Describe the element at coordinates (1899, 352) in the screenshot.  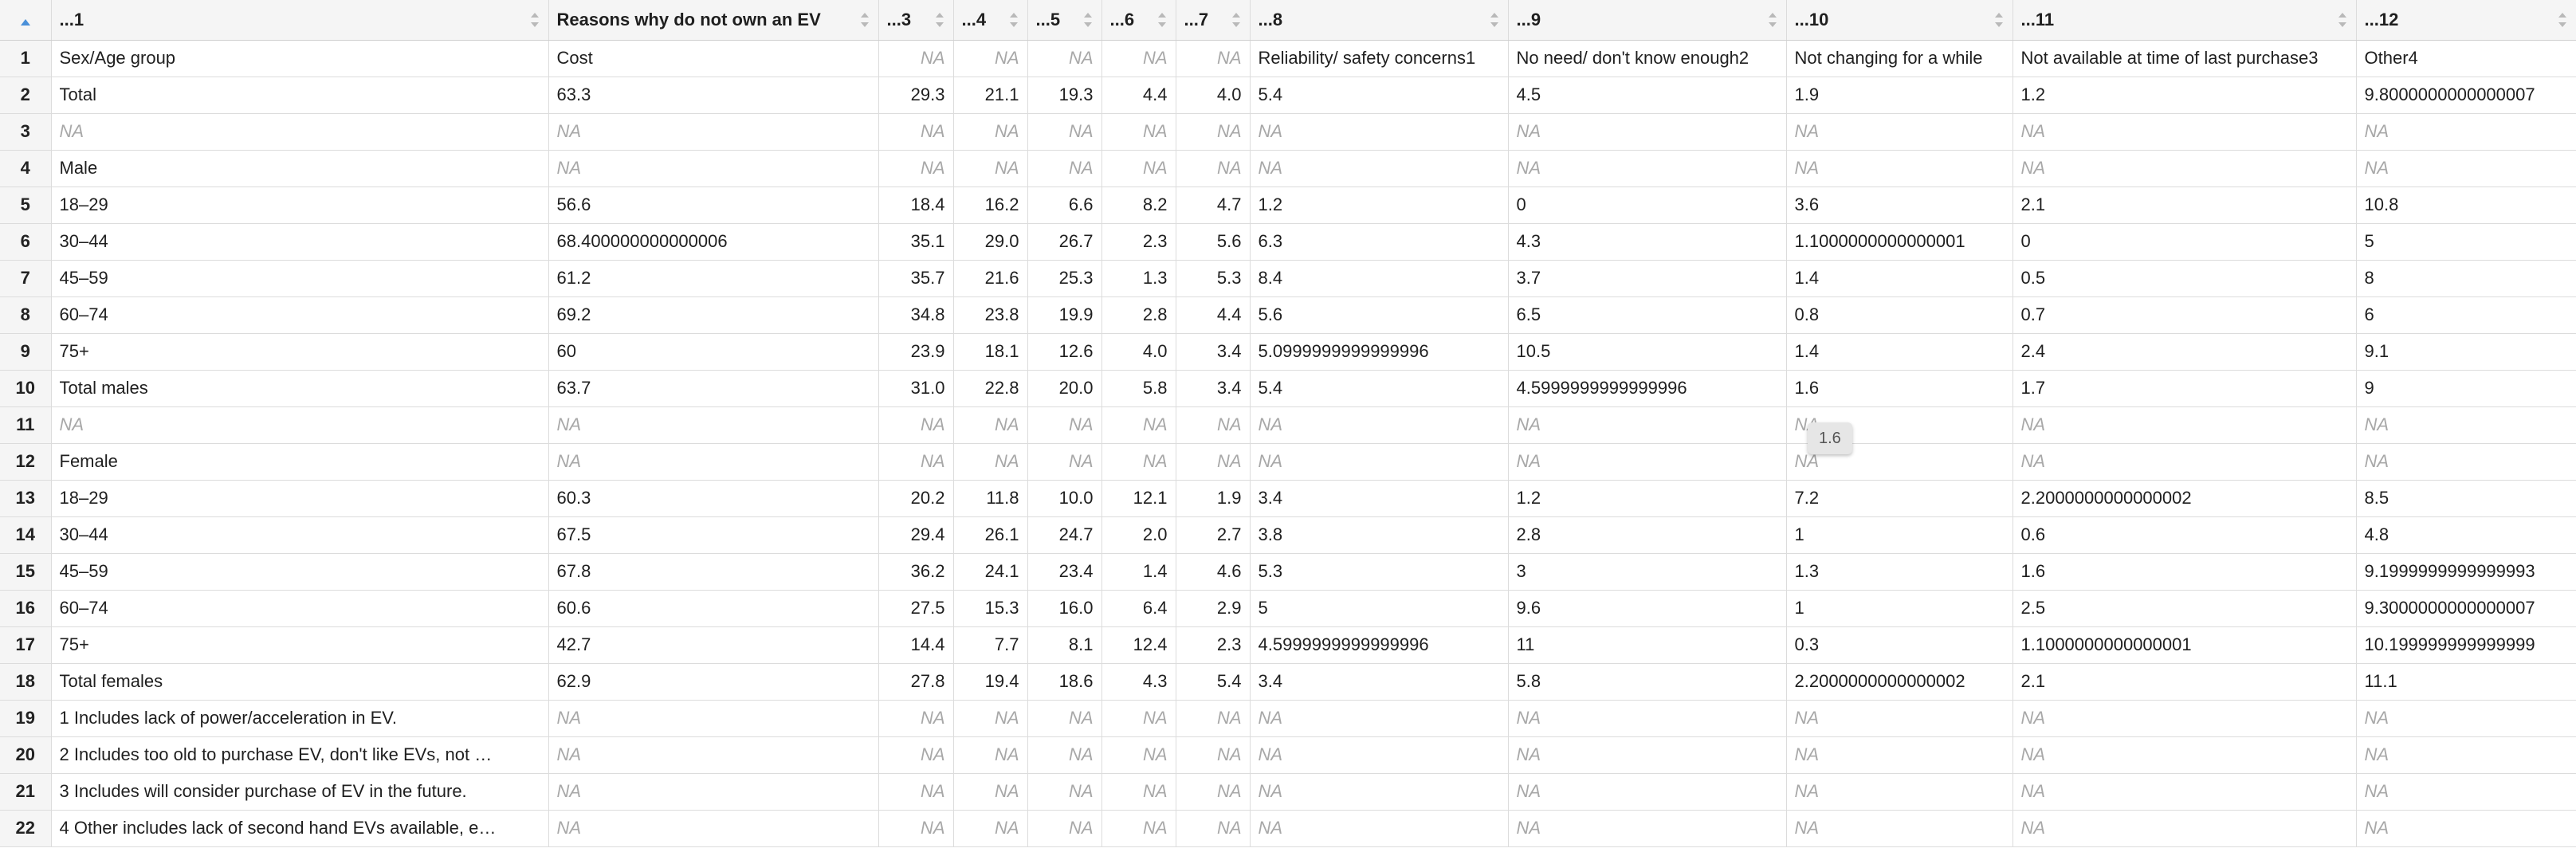
I see `table-cell: 1.4` at that location.